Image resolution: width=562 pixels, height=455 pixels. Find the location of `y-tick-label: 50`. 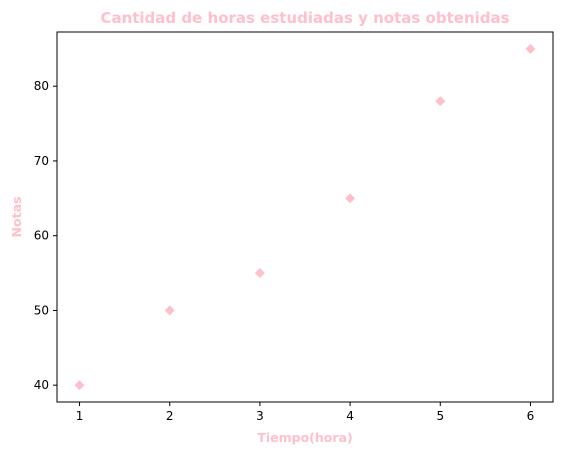

y-tick-label: 50 is located at coordinates (41, 310).